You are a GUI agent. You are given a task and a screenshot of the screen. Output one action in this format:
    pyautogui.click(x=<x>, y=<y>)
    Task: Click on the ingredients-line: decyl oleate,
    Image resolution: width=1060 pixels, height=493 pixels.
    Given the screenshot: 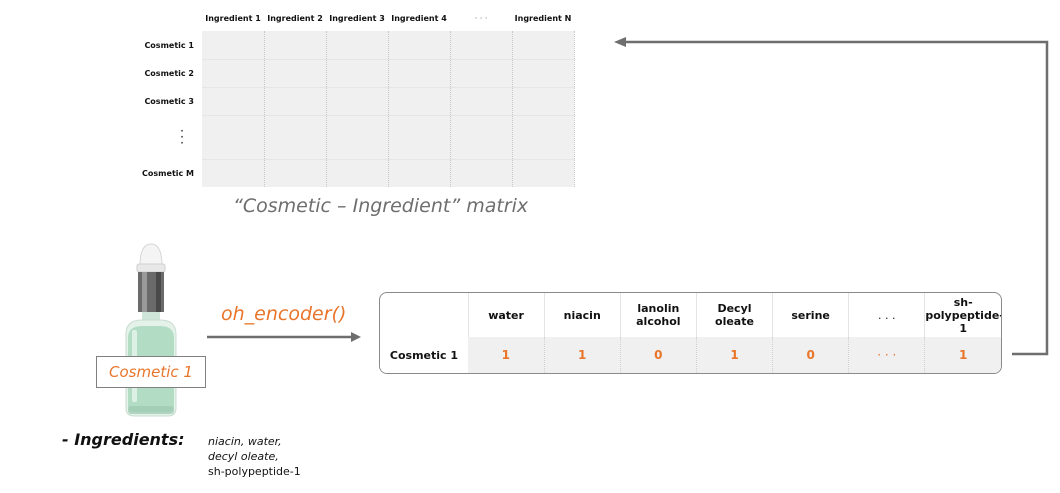 What is the action you would take?
    pyautogui.click(x=254, y=456)
    